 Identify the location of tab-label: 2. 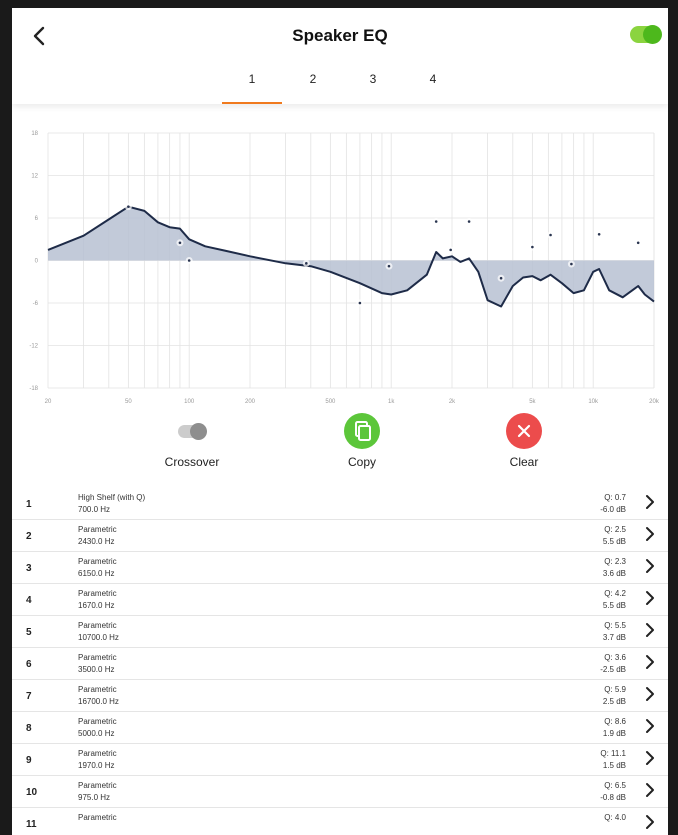
(313, 79).